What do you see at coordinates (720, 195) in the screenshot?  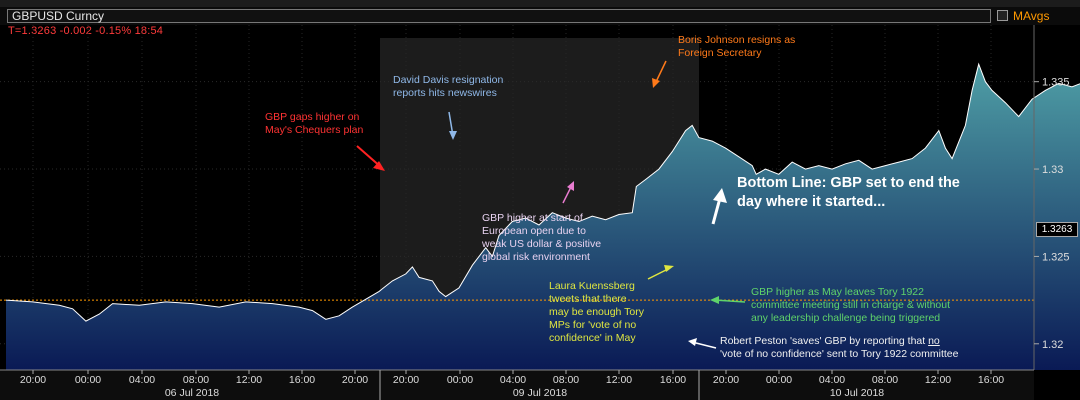 I see `bottom-line-arrowhead` at bounding box center [720, 195].